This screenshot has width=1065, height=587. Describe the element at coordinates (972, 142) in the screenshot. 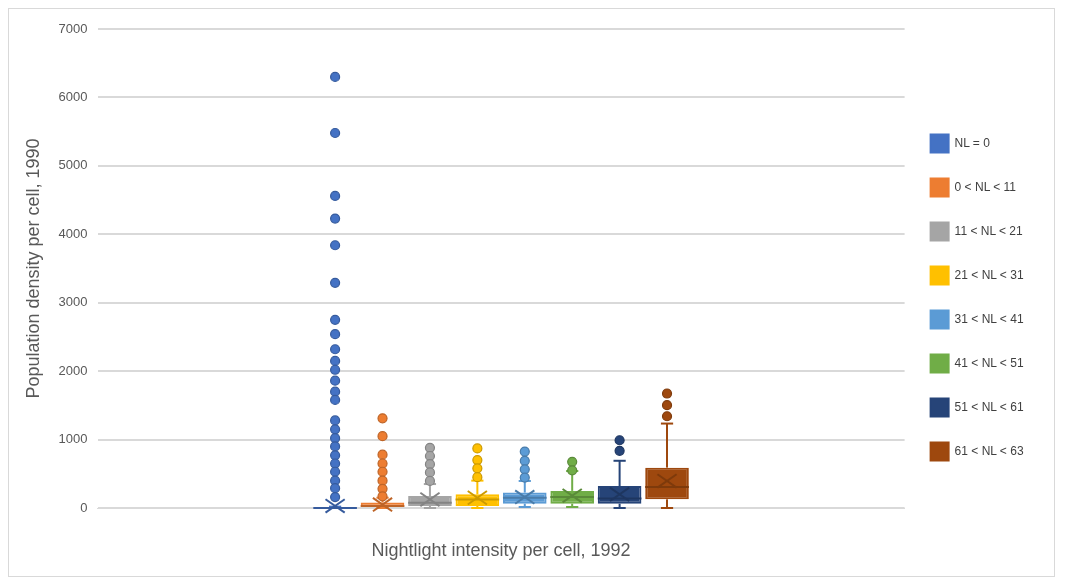

I see `legend-label: NL = 0` at that location.